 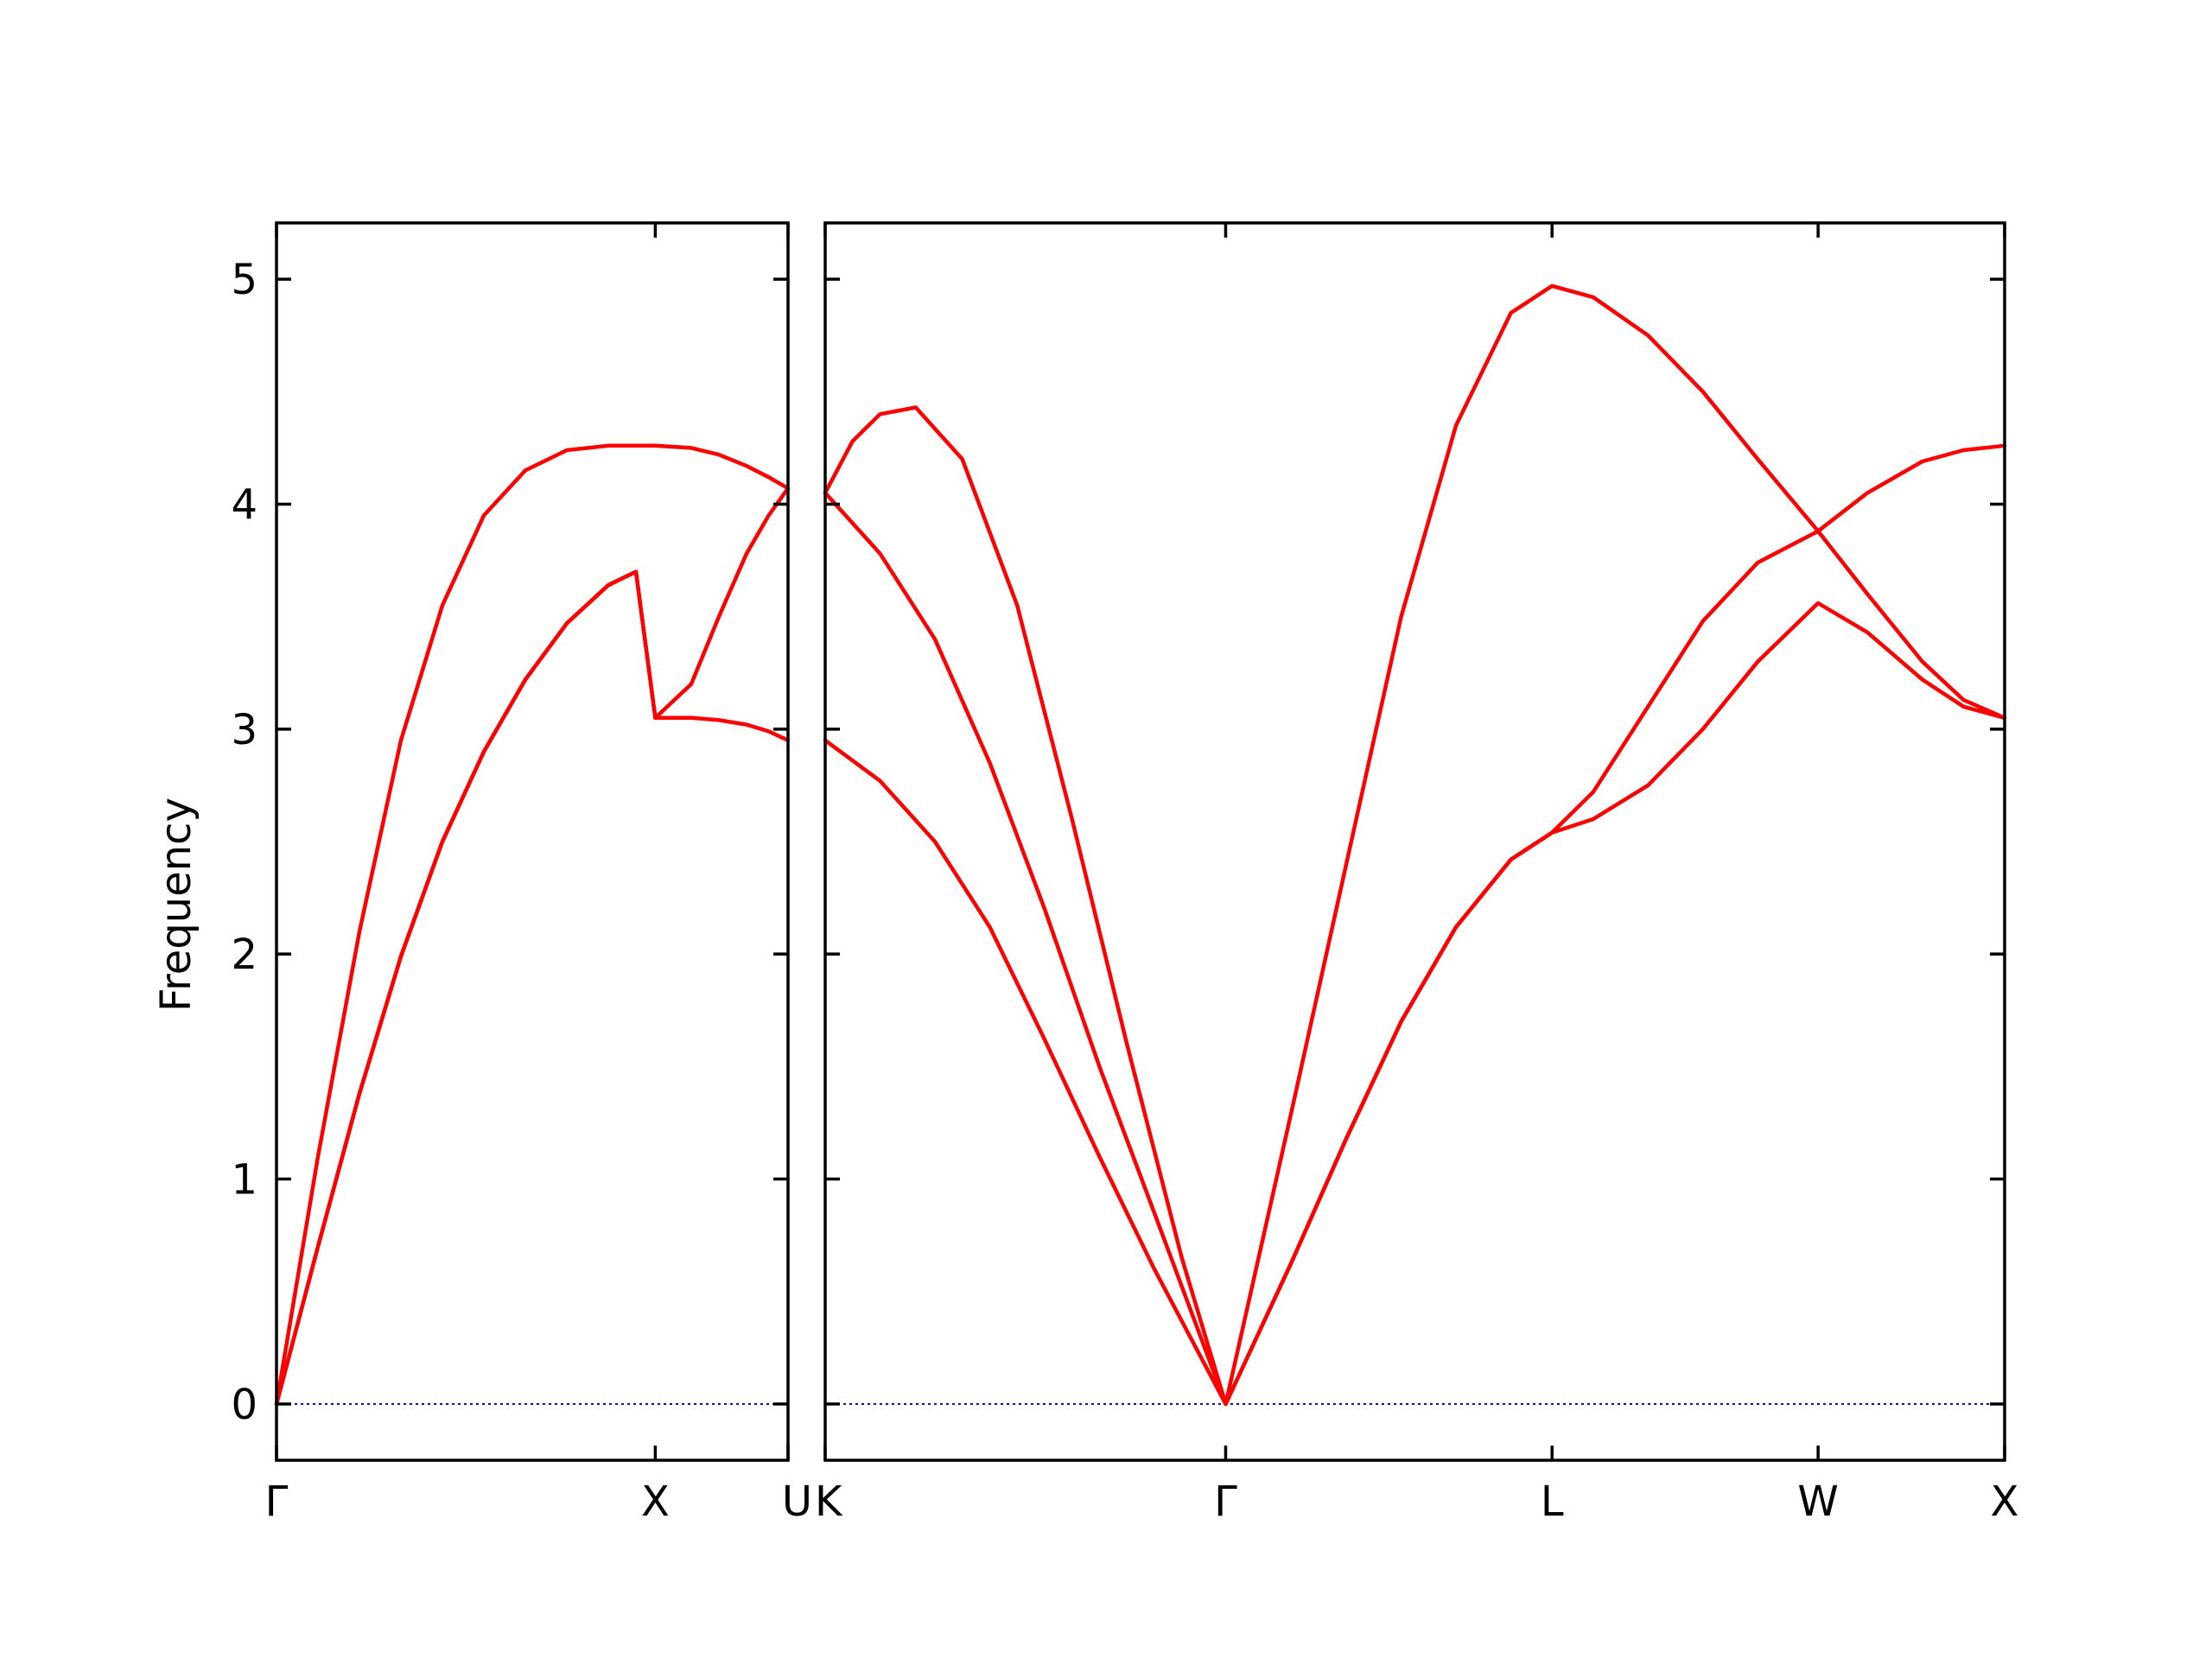 I want to click on y-tick-label: 2, so click(x=244, y=955).